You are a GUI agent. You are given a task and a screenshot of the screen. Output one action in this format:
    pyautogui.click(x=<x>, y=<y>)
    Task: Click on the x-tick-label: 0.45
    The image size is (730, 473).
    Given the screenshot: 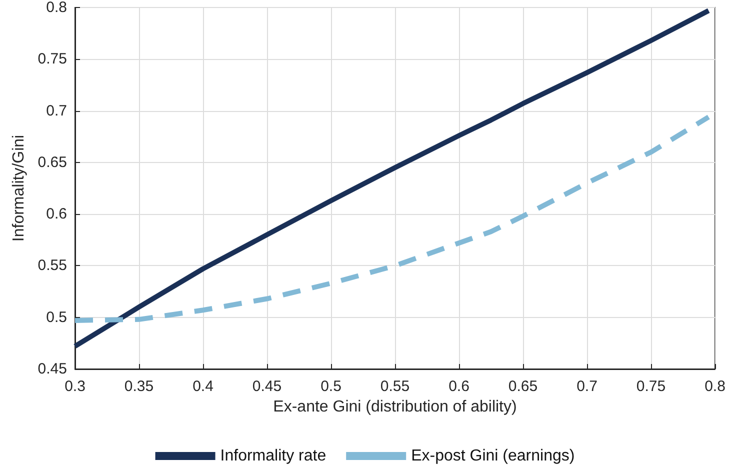 What is the action you would take?
    pyautogui.click(x=267, y=386)
    